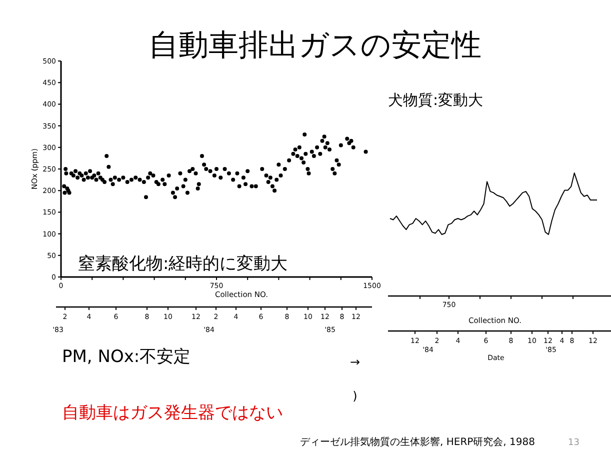  I want to click on chart-title: 自動車排出ガスの安定性, so click(315, 45).